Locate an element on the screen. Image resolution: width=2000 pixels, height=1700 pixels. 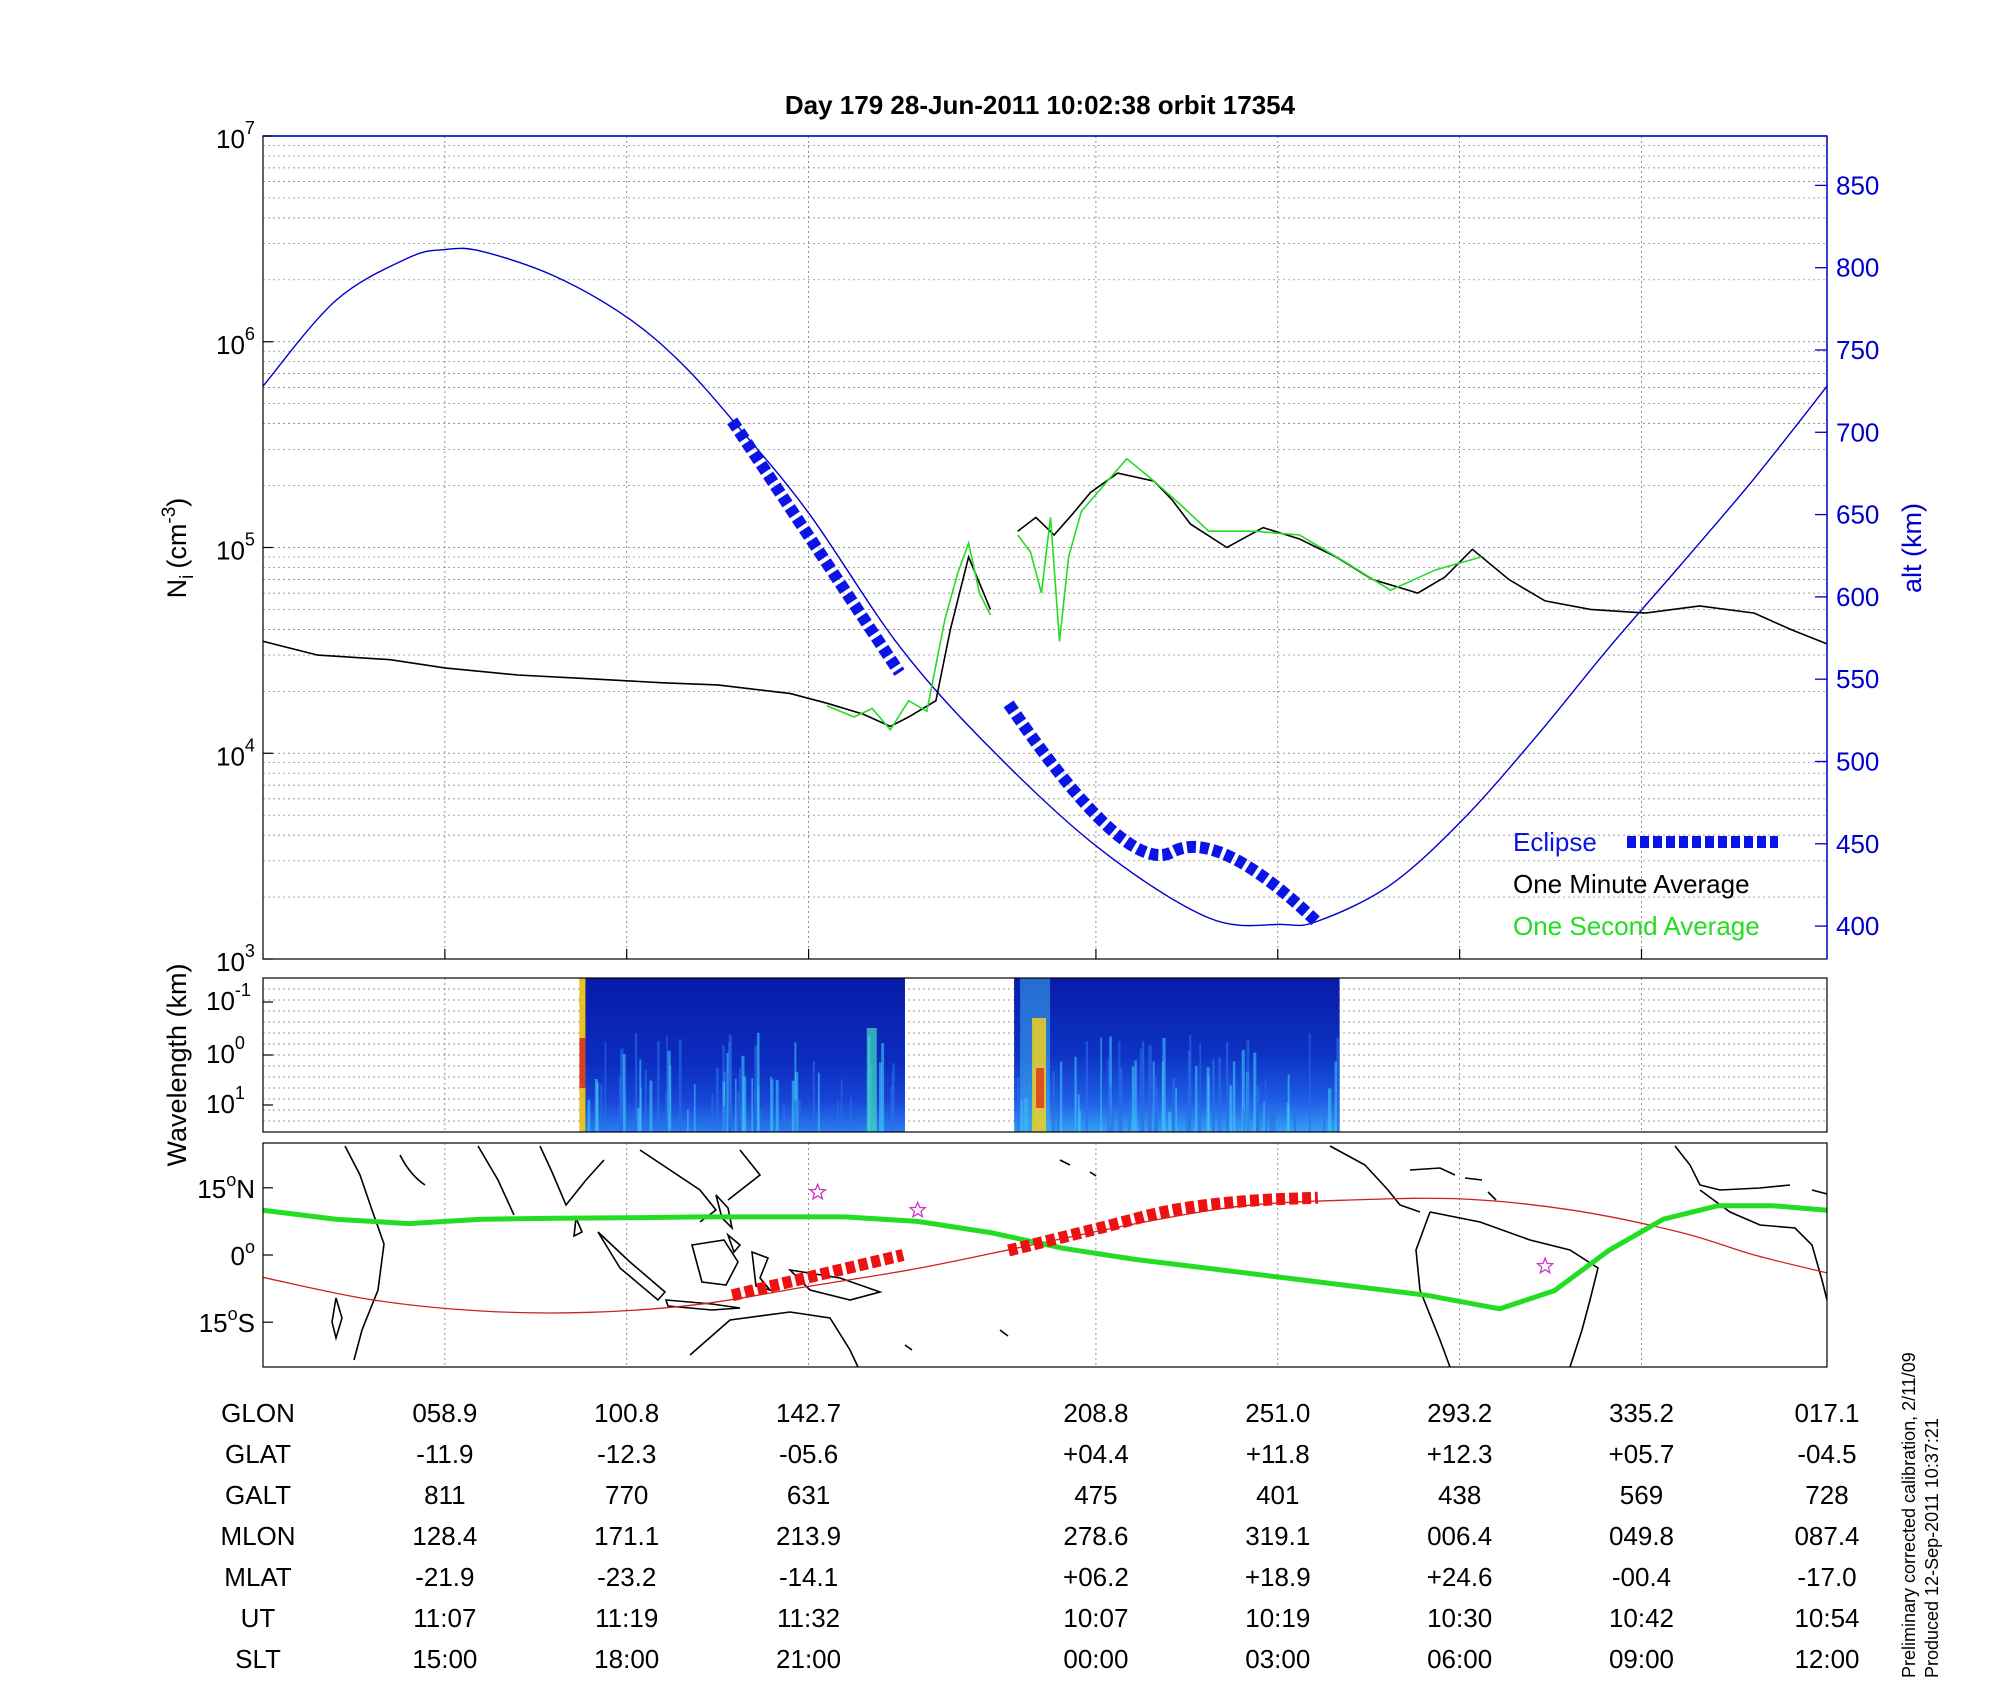
table-cell: 251.0 is located at coordinates (1277, 1413).